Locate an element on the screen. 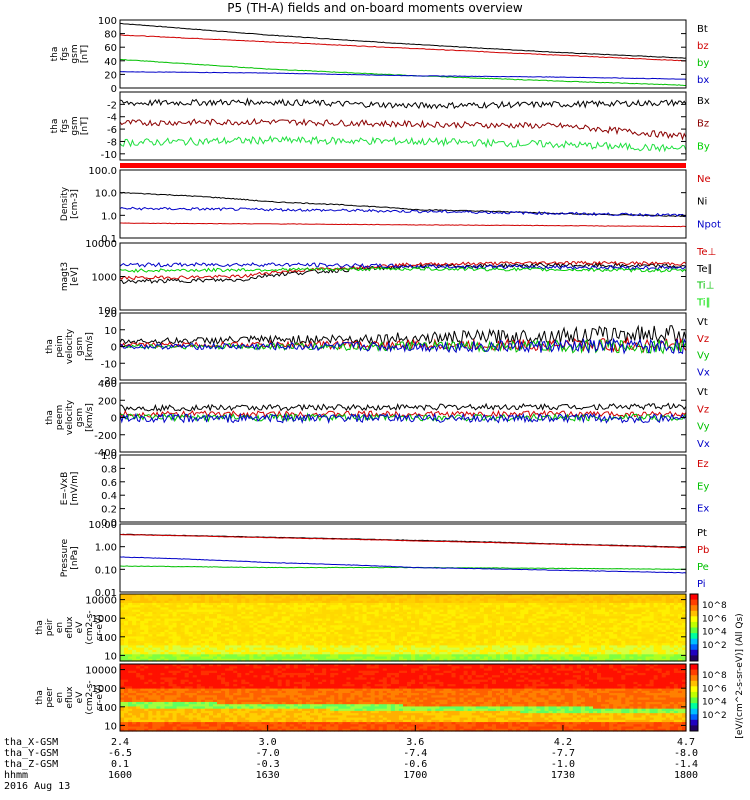 Image resolution: width=750 pixels, height=800 pixels. series-line-Vx is located at coordinates (403, 346).